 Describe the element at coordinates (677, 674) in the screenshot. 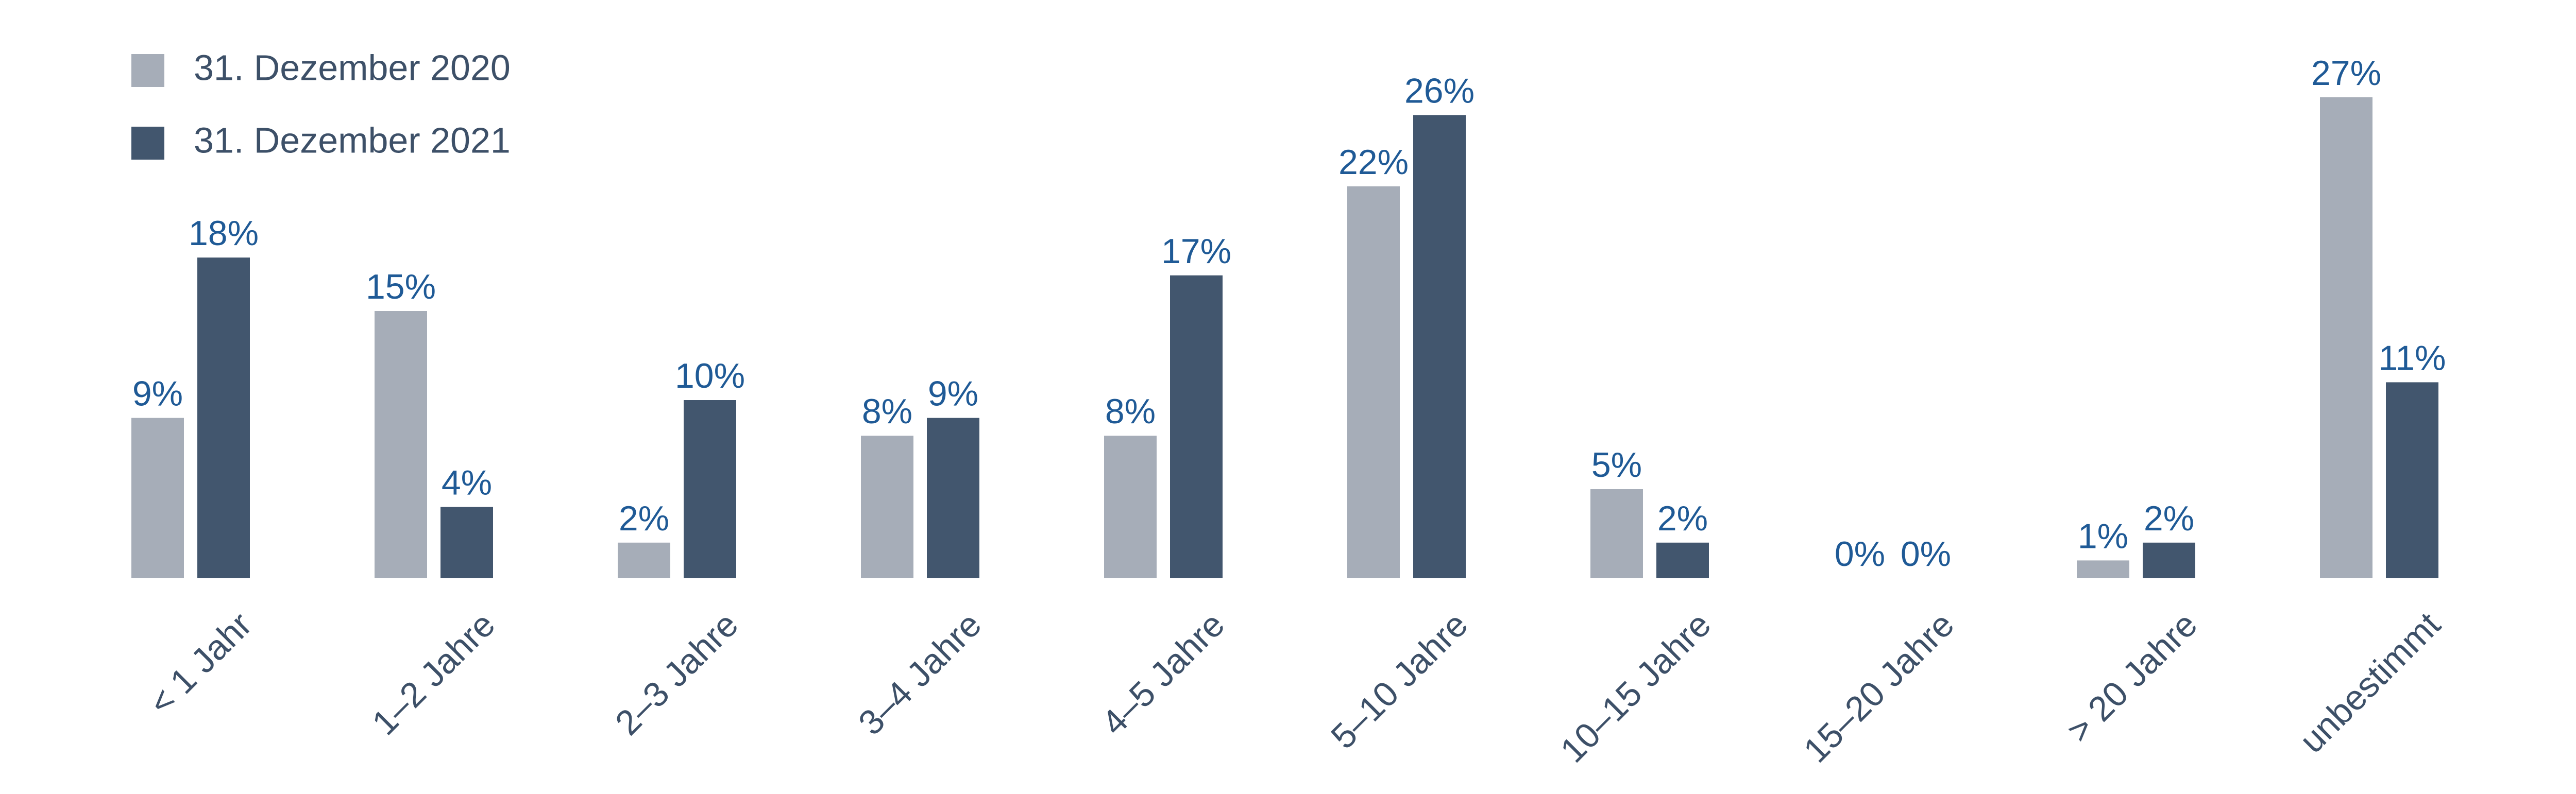

I see `x-tick-label: 2–3 Jahre` at that location.